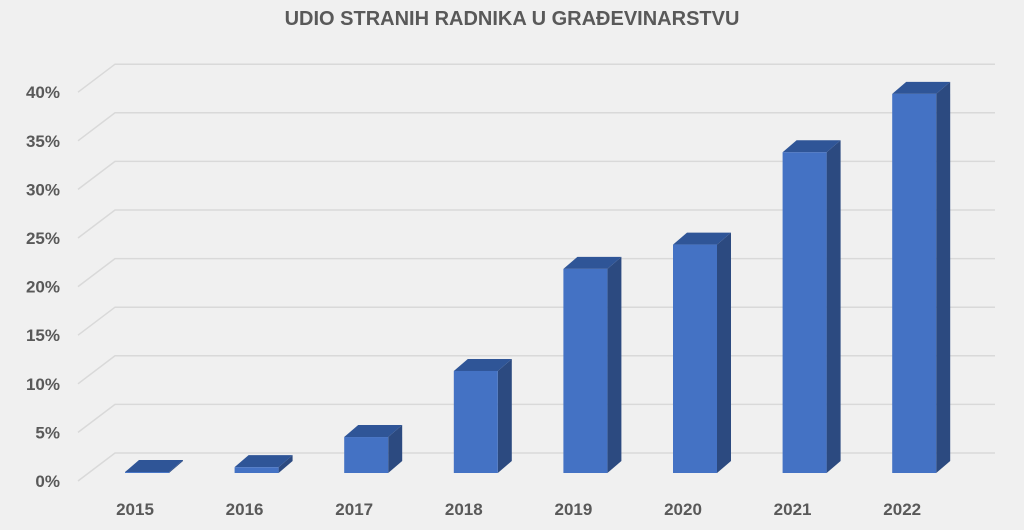 This screenshot has height=530, width=1024. I want to click on x-category-label: 2021, so click(793, 509).